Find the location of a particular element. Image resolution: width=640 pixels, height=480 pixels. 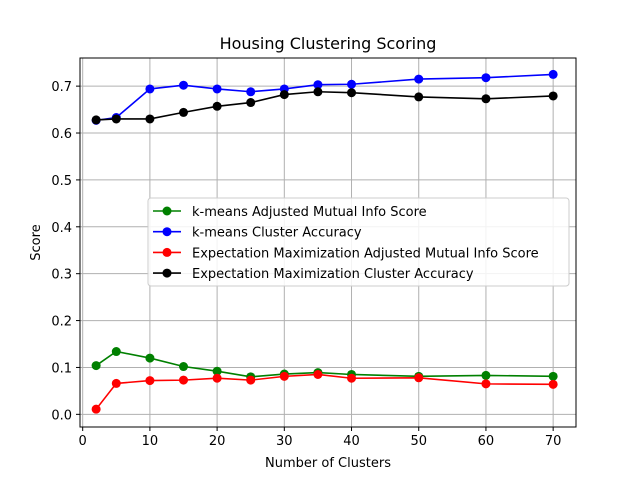

y-tick-label: 0.6 is located at coordinates (61, 134).